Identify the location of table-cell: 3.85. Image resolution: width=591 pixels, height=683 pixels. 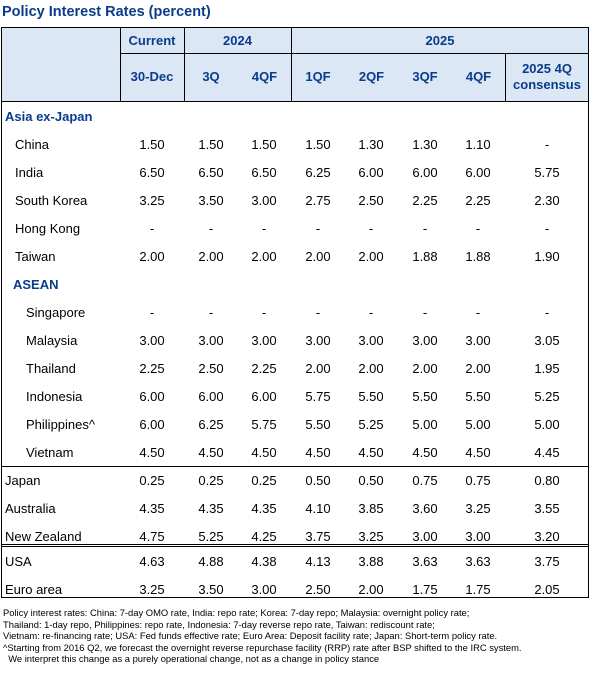
(371, 508).